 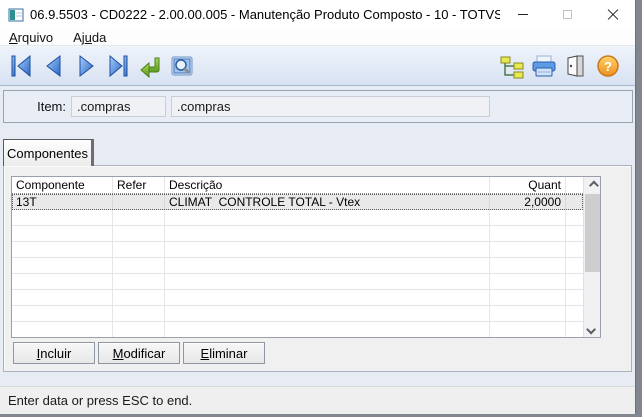 I want to click on action-buttons: Incluir Modificar Eliminar, so click(x=139, y=353).